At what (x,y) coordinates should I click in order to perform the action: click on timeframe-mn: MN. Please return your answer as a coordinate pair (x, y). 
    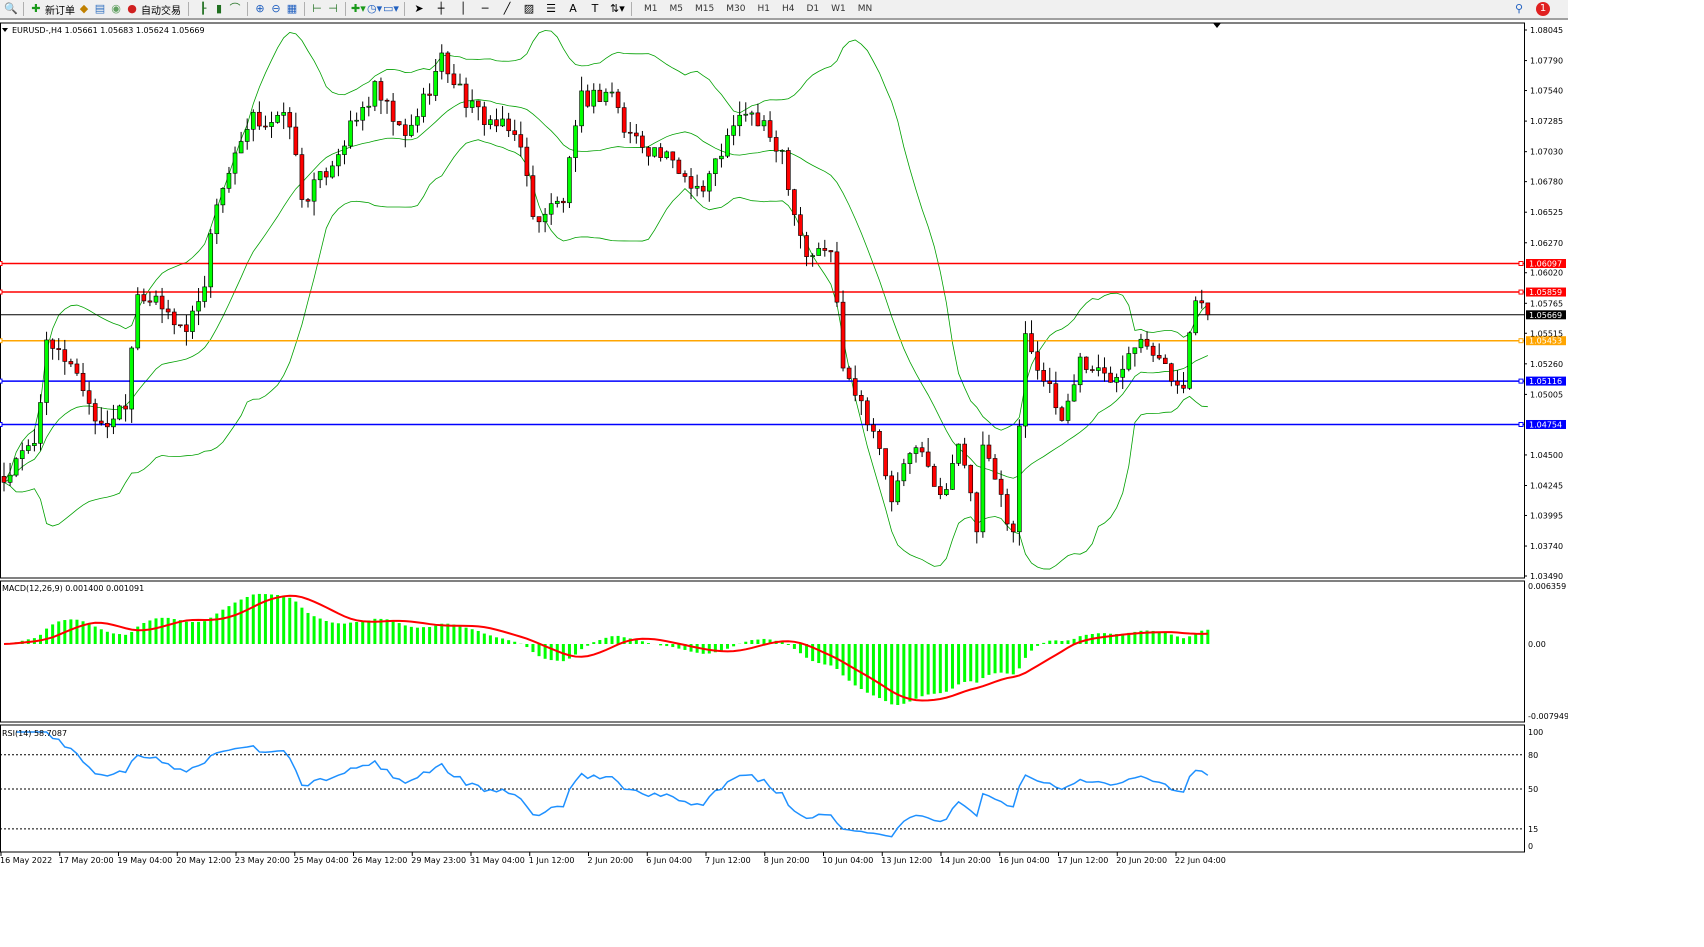
    Looking at the image, I should click on (865, 9).